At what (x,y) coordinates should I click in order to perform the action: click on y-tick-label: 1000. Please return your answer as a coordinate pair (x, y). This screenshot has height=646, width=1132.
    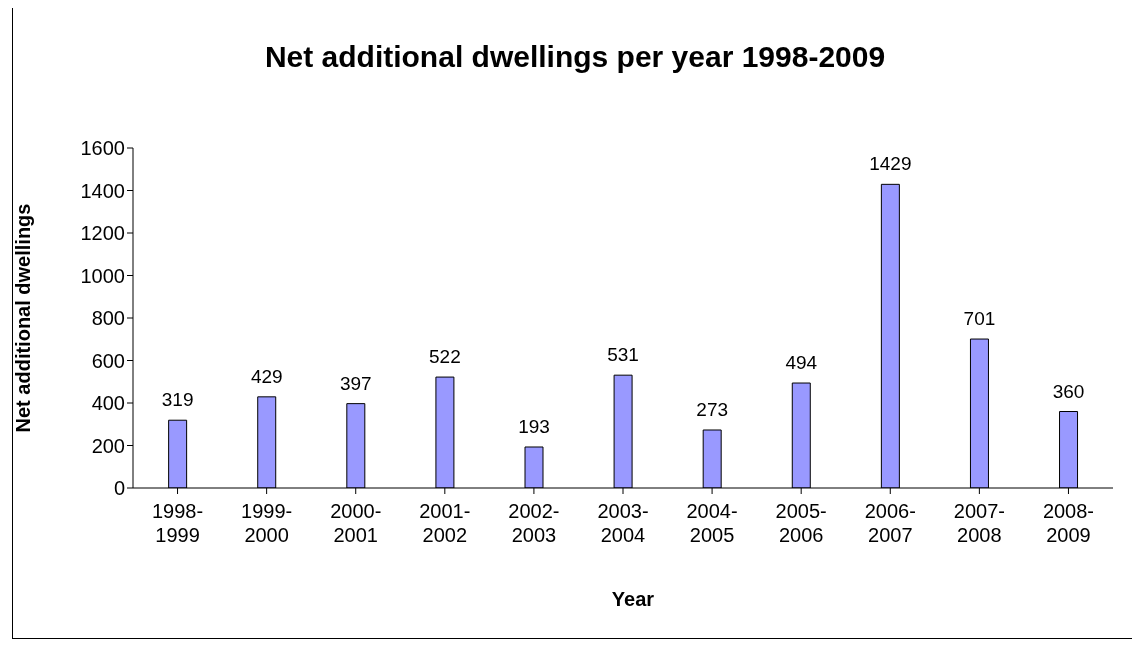
    Looking at the image, I should click on (102, 275).